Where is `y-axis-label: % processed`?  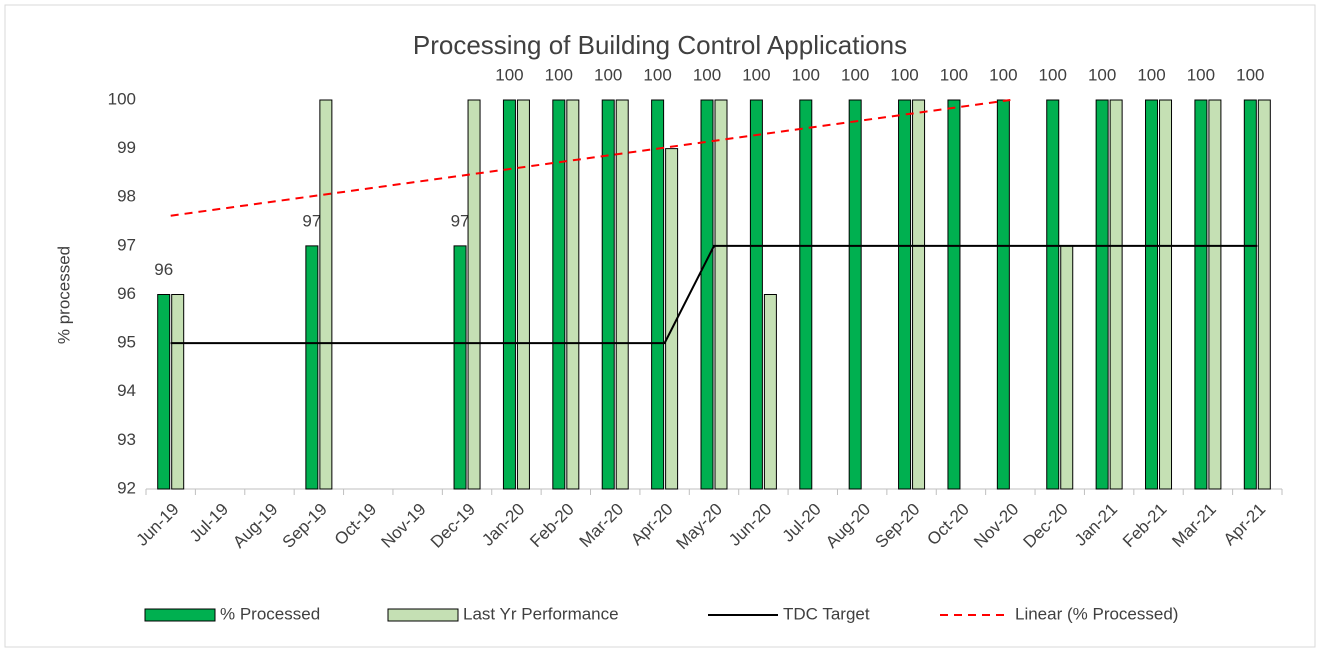
y-axis-label: % processed is located at coordinates (63, 295).